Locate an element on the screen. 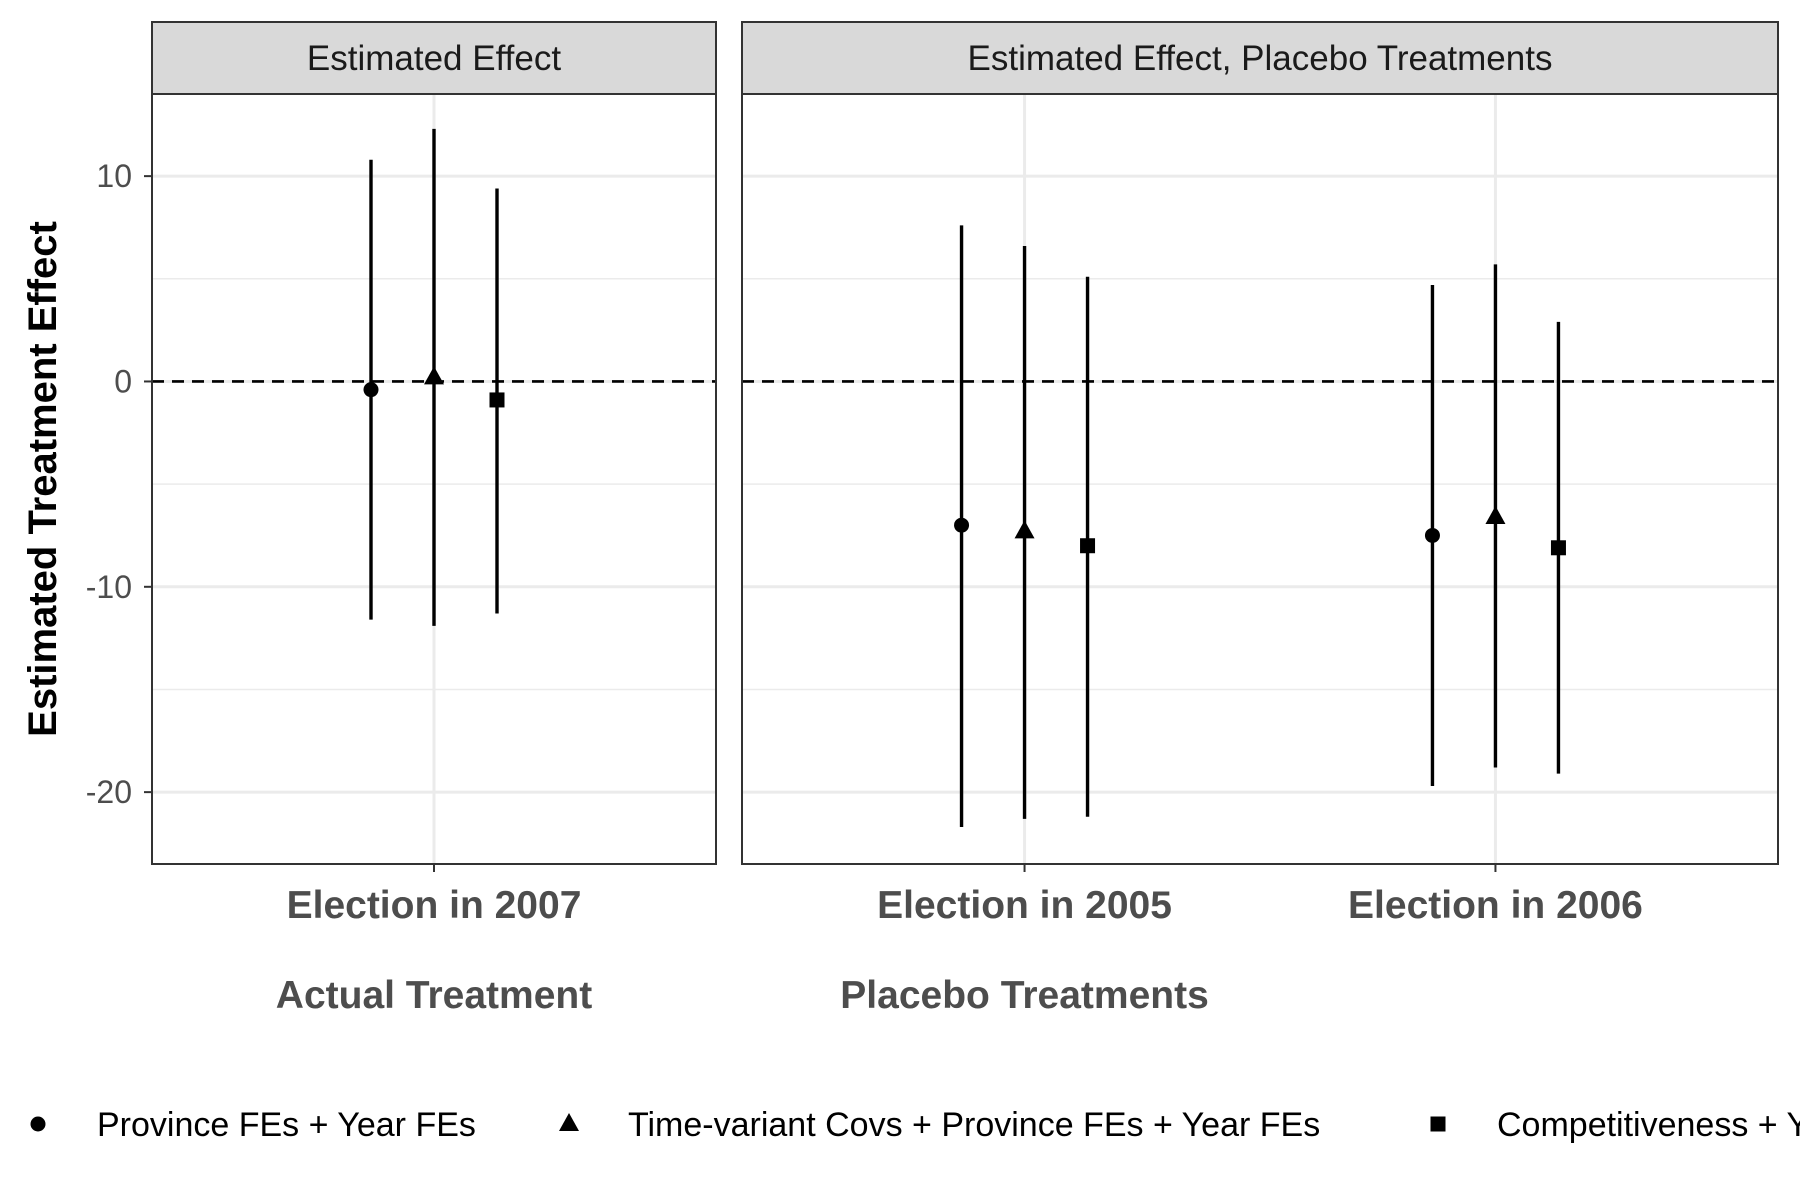  facet-strip-title: Estimated Effect is located at coordinates (434, 58).